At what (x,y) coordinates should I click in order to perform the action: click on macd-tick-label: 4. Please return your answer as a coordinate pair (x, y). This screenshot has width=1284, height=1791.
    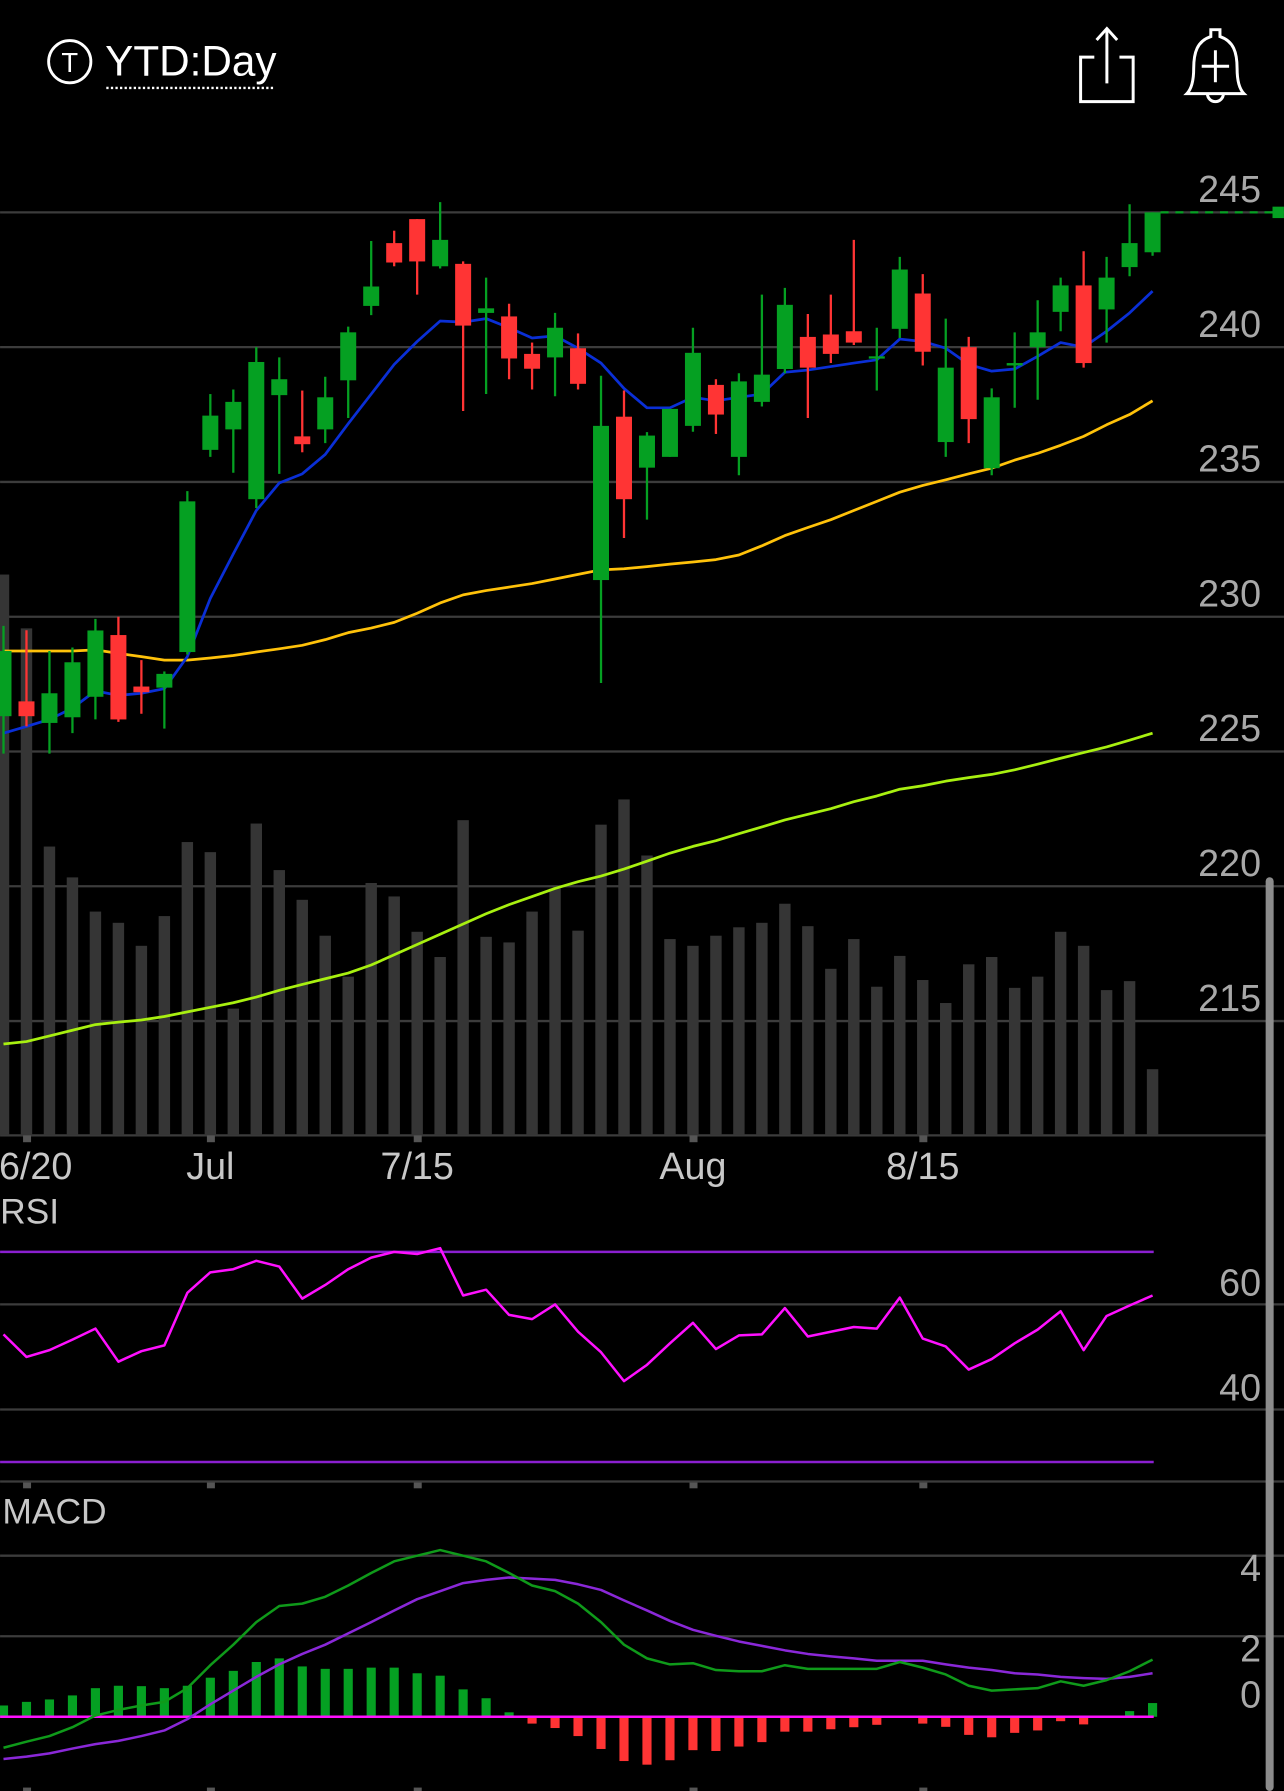
    Looking at the image, I should click on (1250, 1568).